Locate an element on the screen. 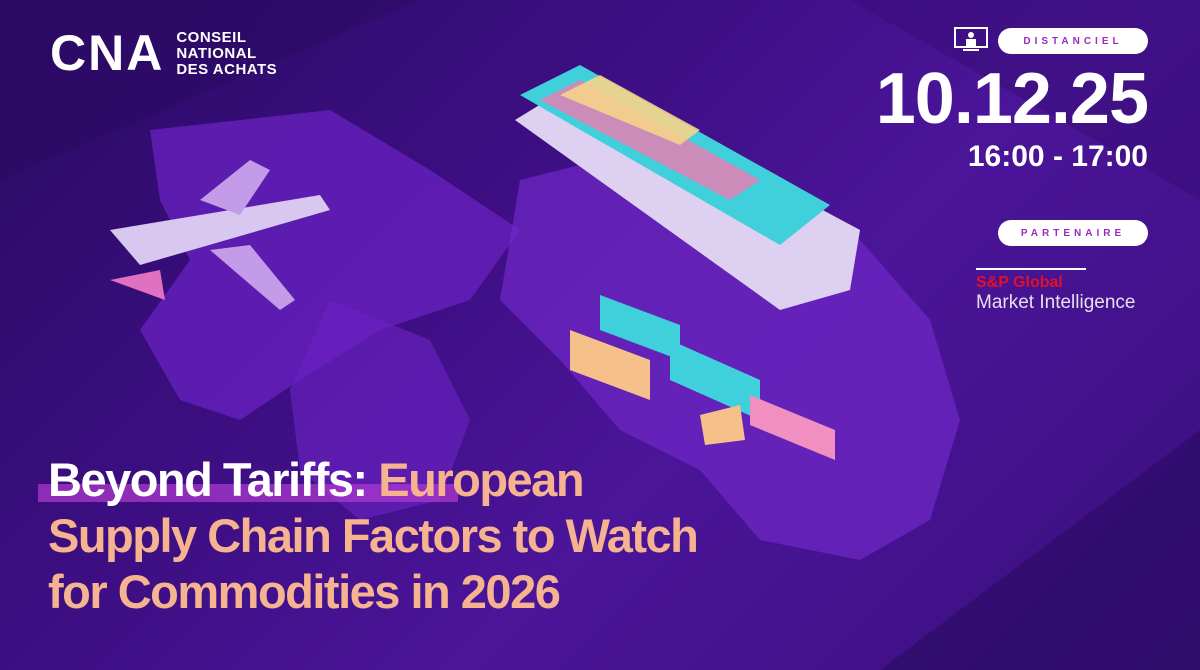 This screenshot has height=670, width=1200. logo-line: NATIONAL is located at coordinates (216, 53).